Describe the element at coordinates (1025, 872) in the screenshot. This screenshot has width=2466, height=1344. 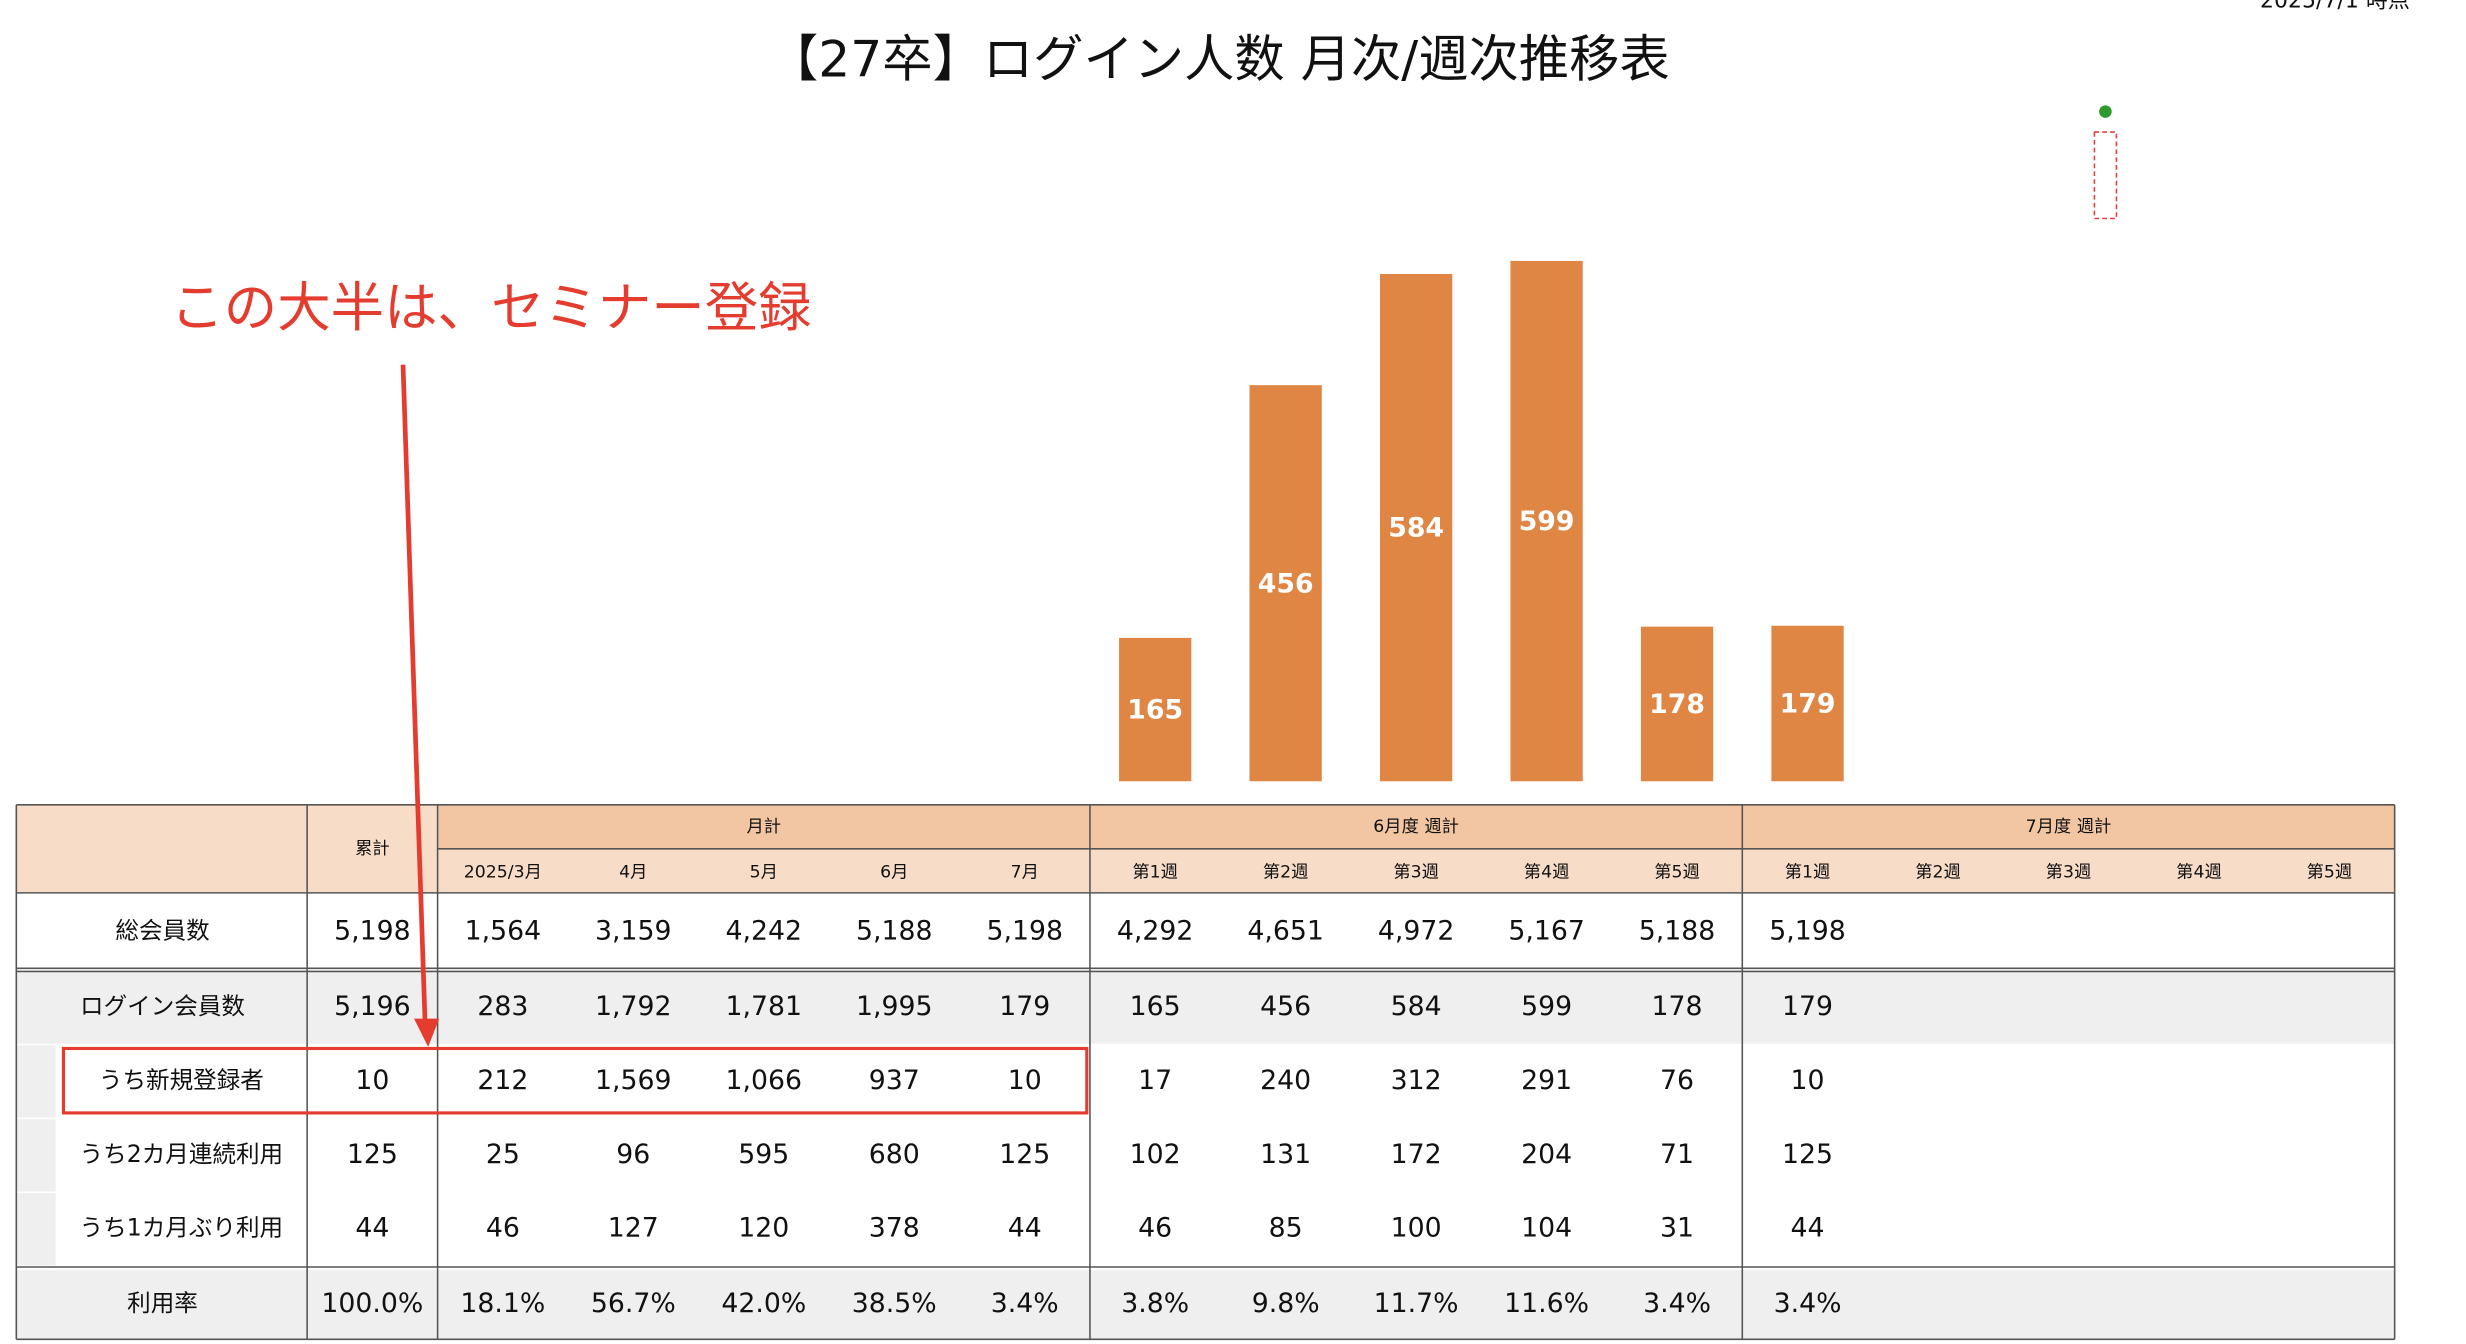
I see `column-header: 7月` at that location.